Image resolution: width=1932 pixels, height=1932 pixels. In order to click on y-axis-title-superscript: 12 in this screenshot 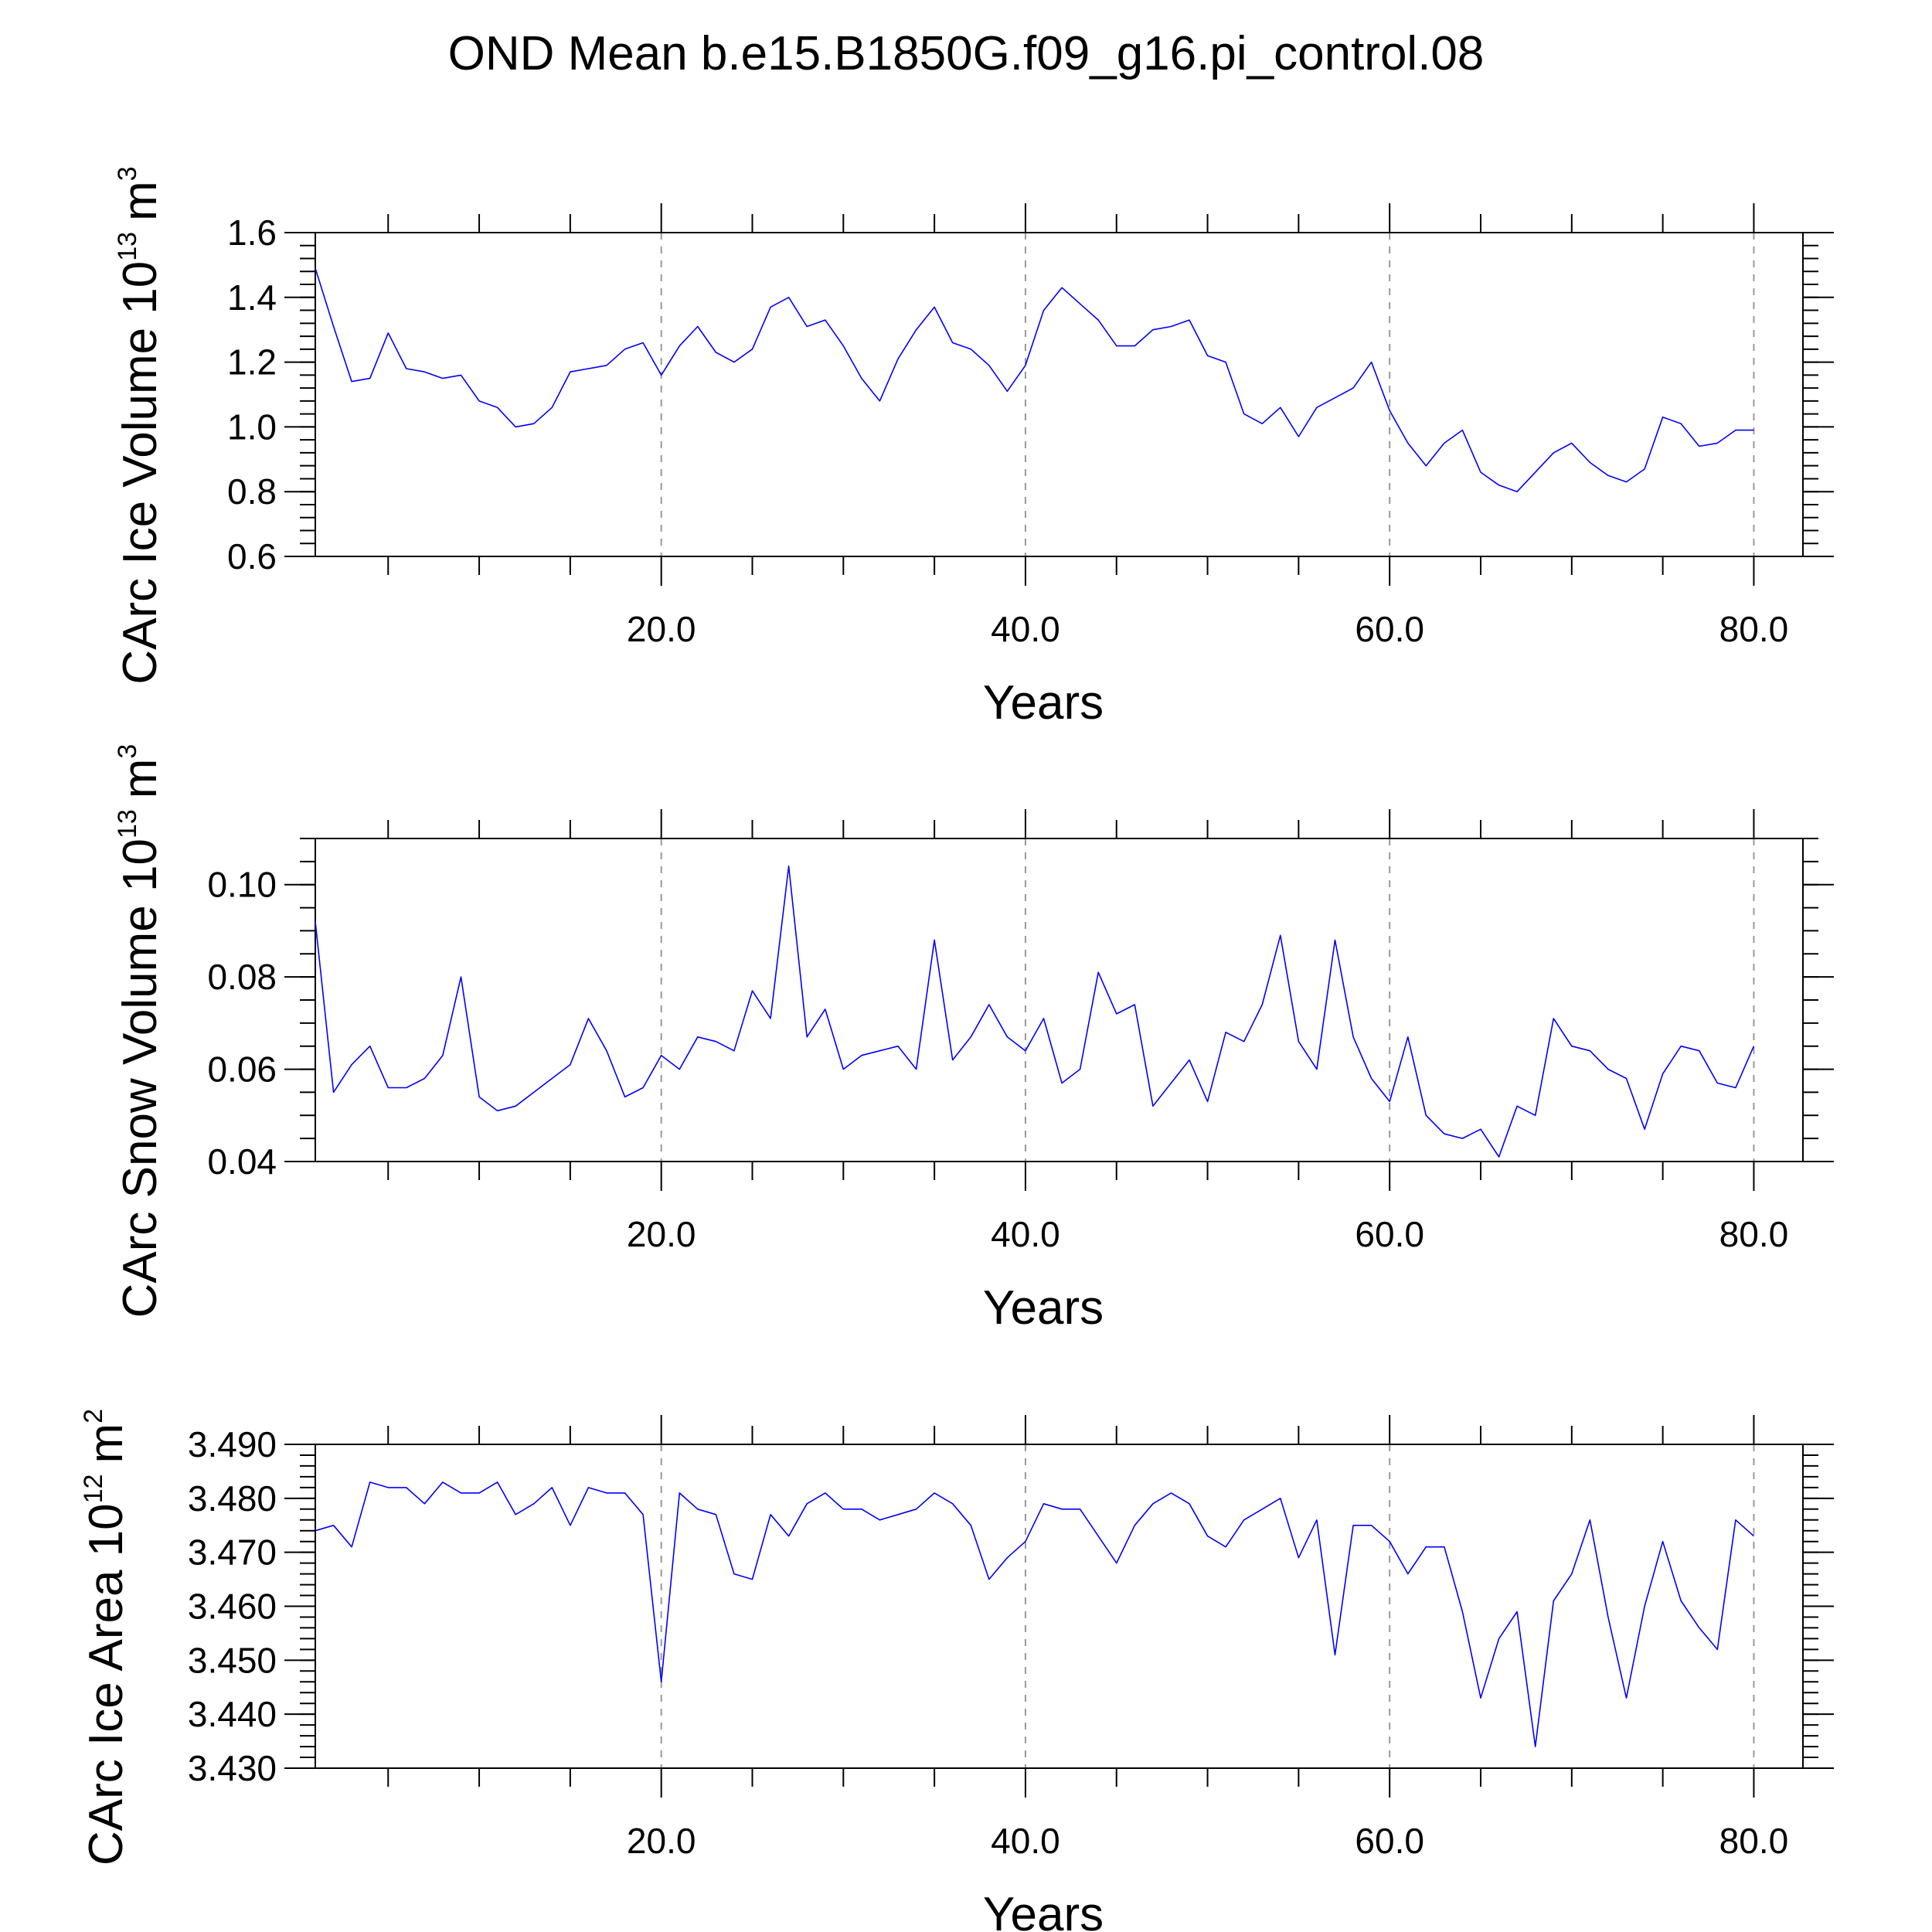, I will do `click(94, 1490)`.